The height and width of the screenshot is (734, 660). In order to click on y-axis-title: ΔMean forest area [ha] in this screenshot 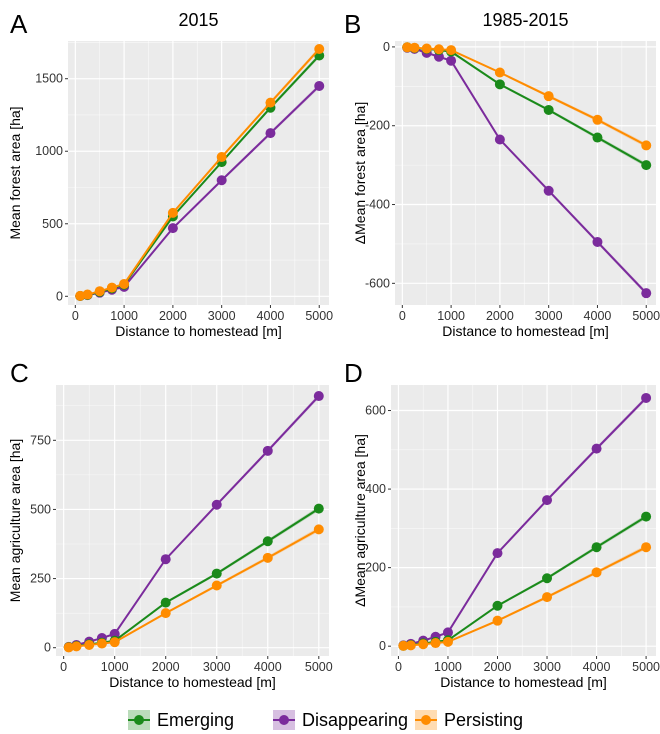, I will do `click(360, 173)`.